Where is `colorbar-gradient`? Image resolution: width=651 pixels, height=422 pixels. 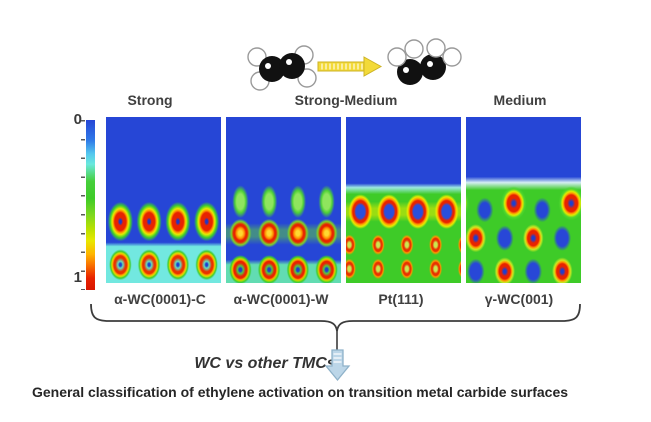
colorbar-gradient is located at coordinates (90, 205).